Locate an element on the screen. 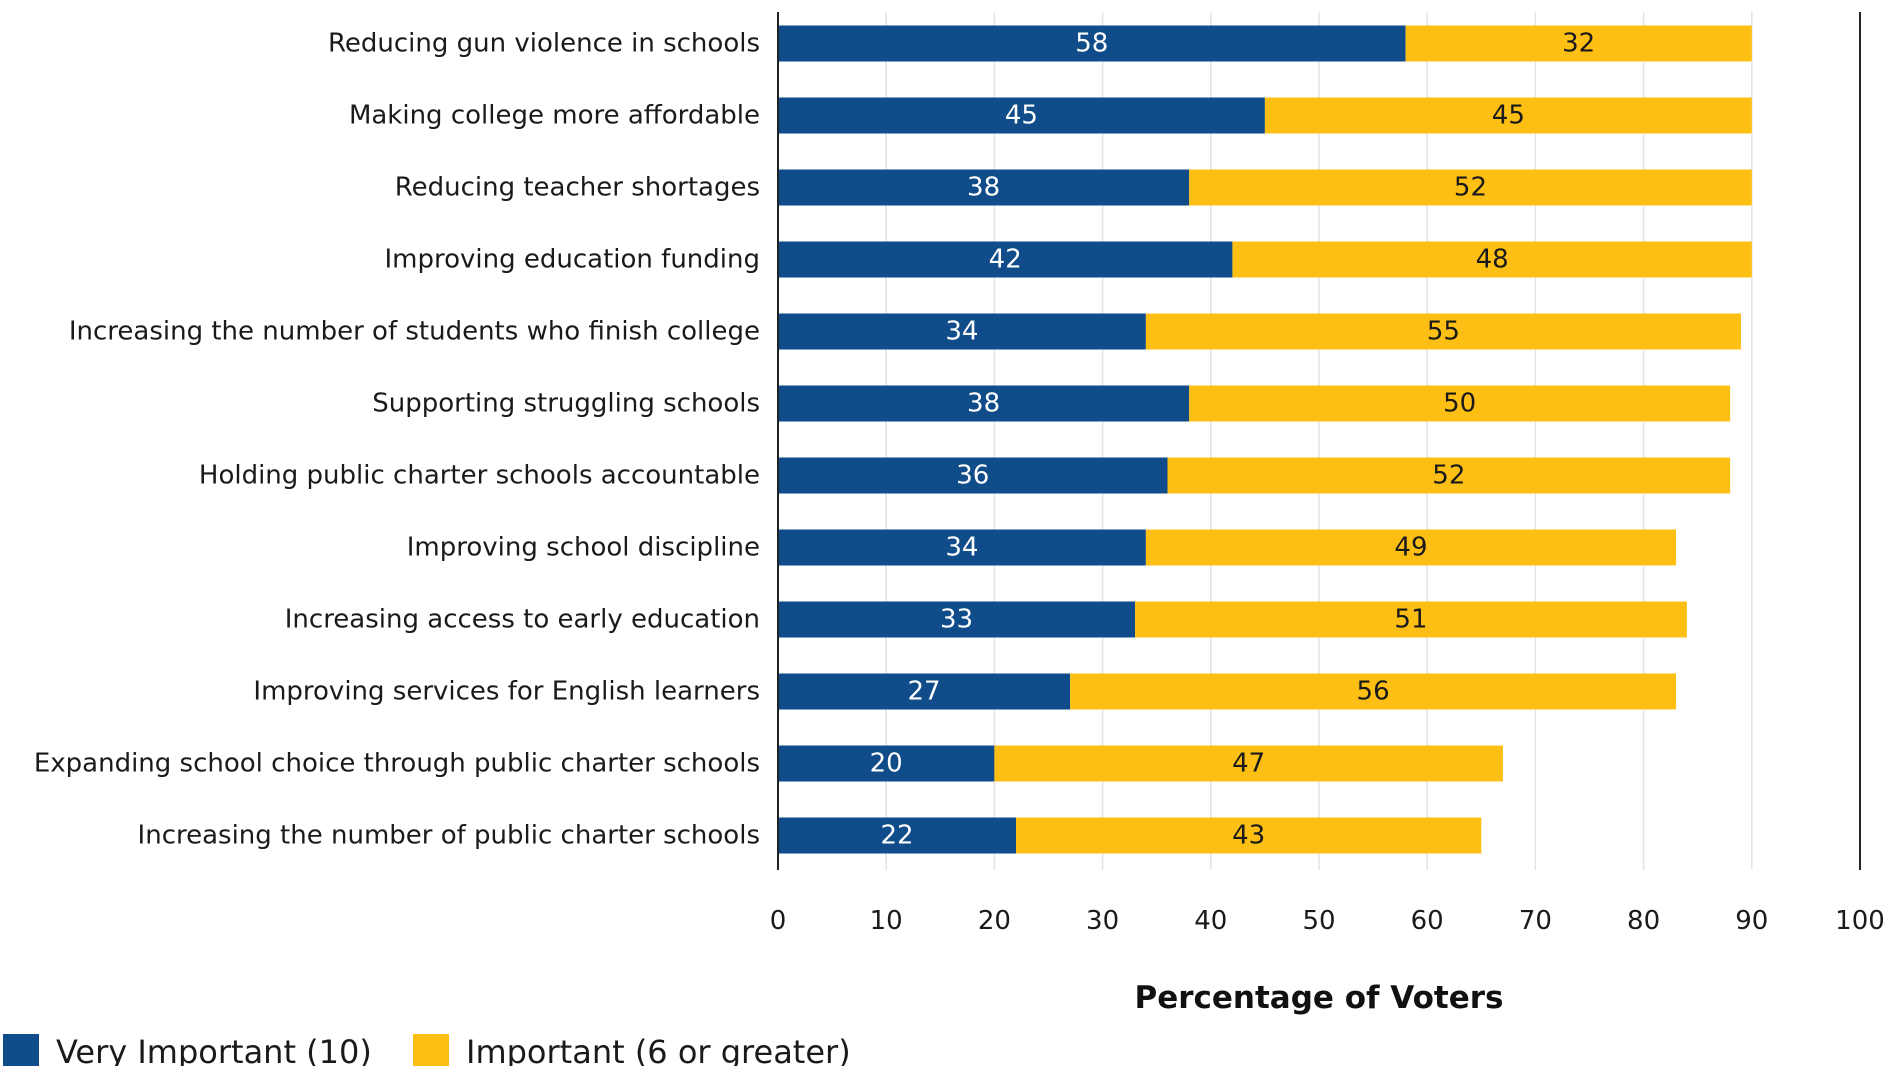 The image size is (1886, 1066). bar-very-important-supporting-struggling-schools is located at coordinates (984, 403).